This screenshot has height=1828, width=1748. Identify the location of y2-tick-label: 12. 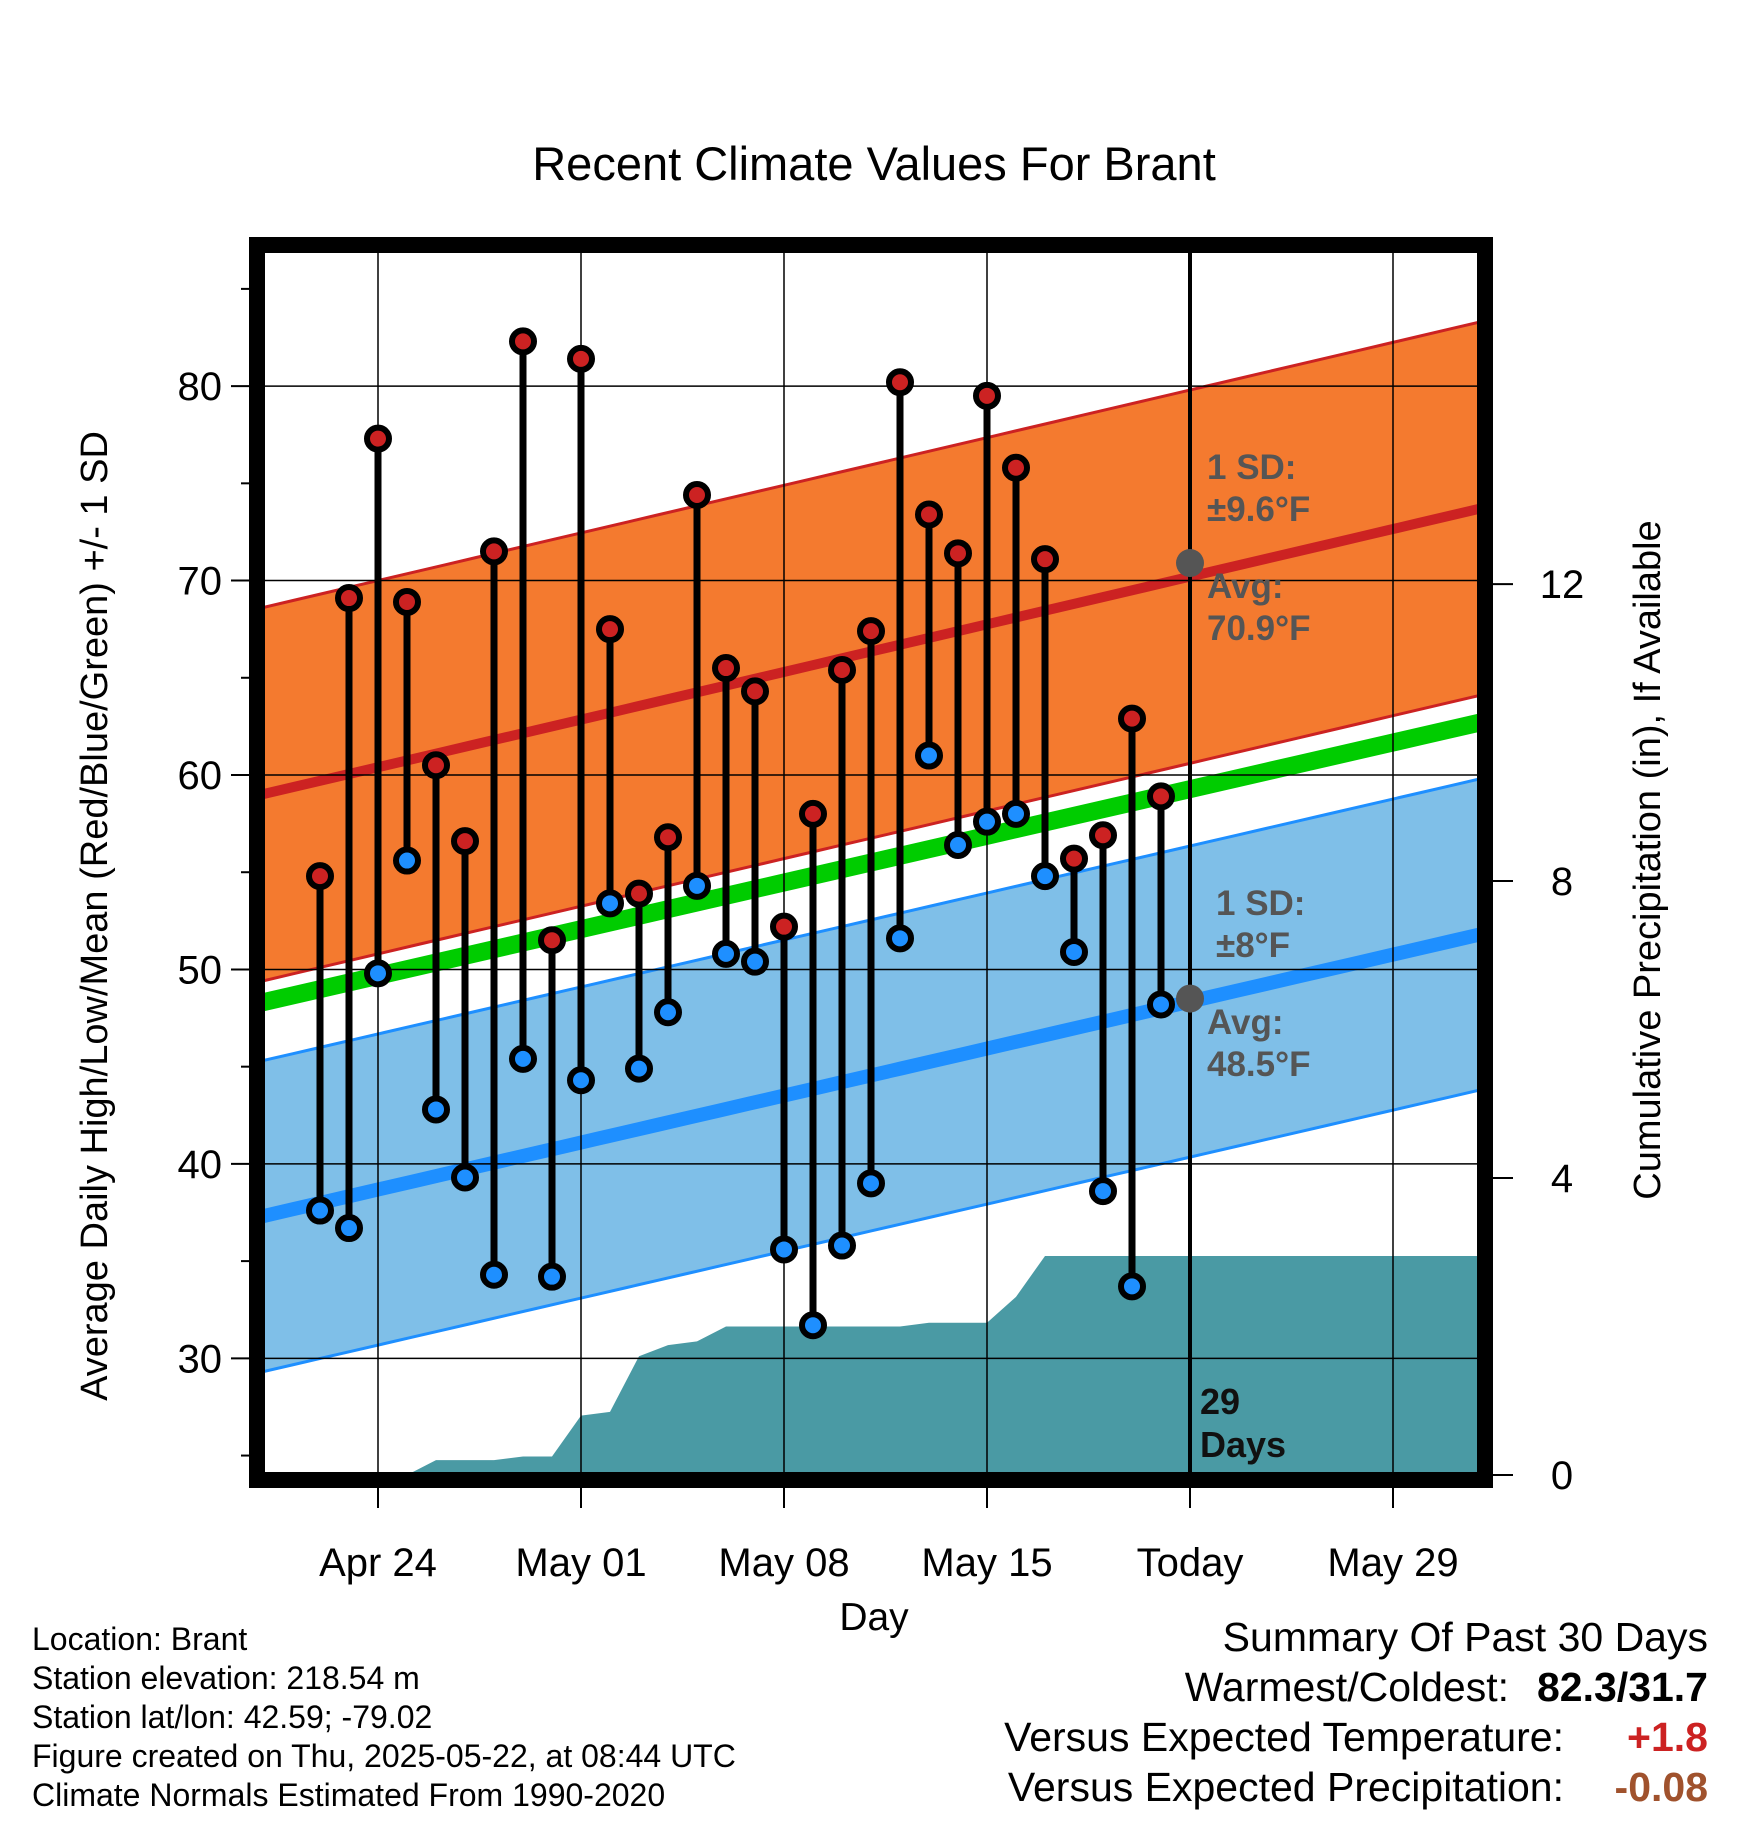
(1562, 585).